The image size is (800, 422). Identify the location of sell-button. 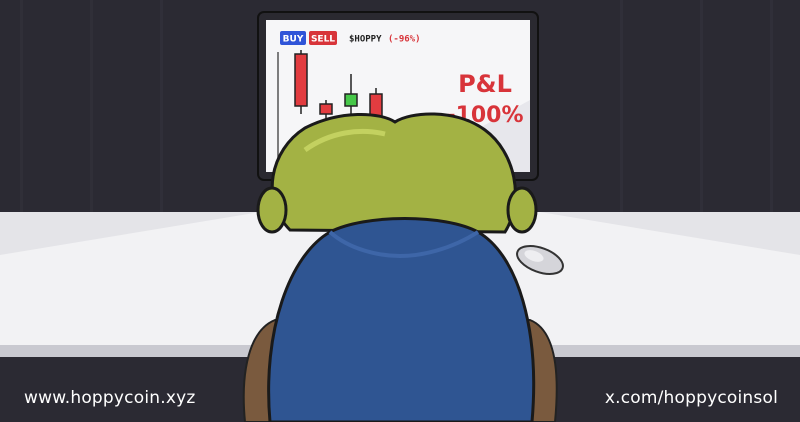
(323, 38).